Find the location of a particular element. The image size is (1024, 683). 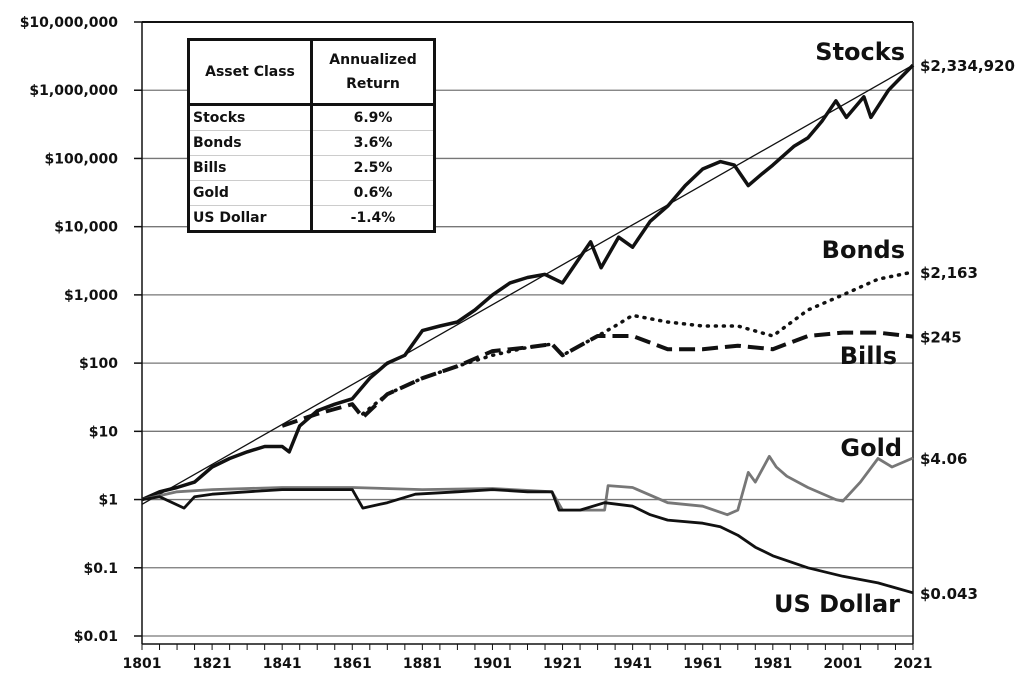

asset-name: US Dollar is located at coordinates (230, 218).